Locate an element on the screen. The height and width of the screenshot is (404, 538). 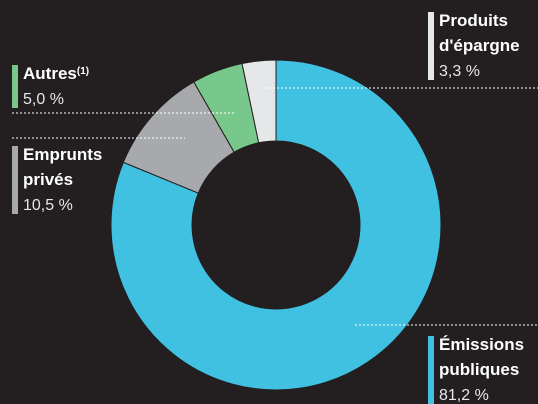
label-line: Emprunts is located at coordinates (62, 154).